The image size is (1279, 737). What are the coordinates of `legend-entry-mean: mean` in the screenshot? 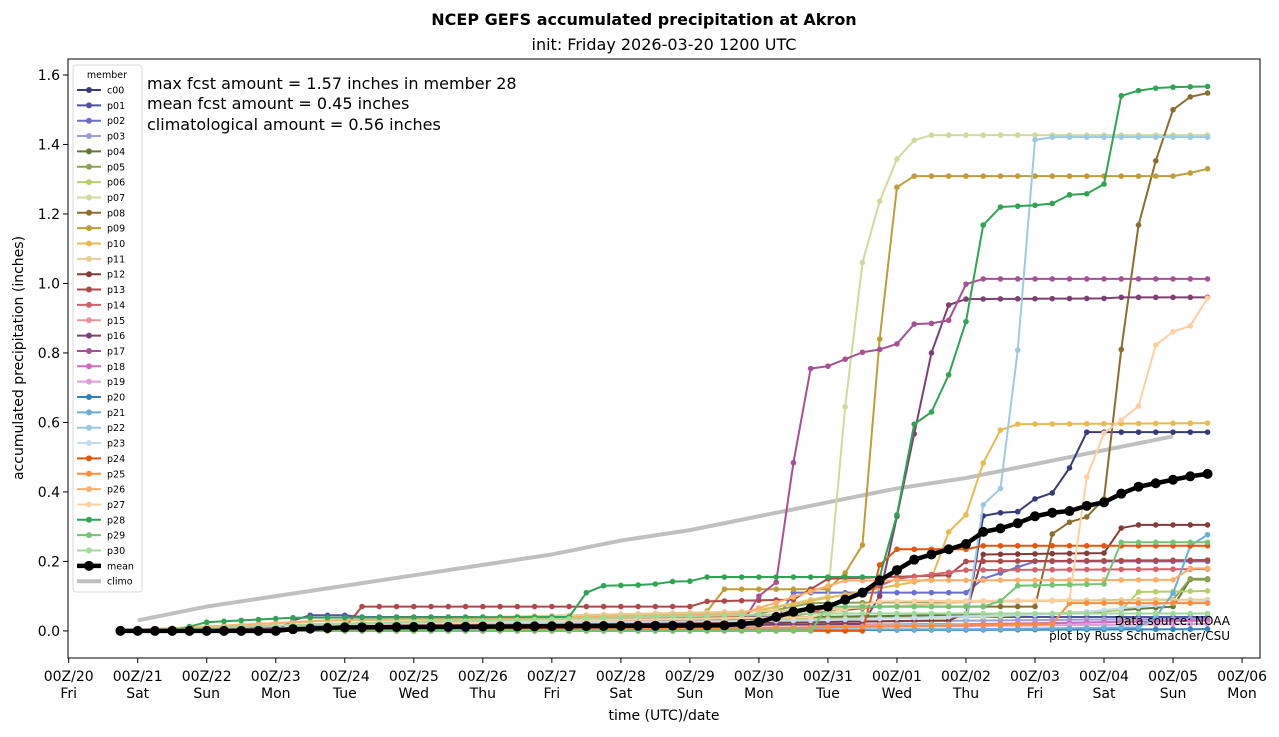 It's located at (105, 566).